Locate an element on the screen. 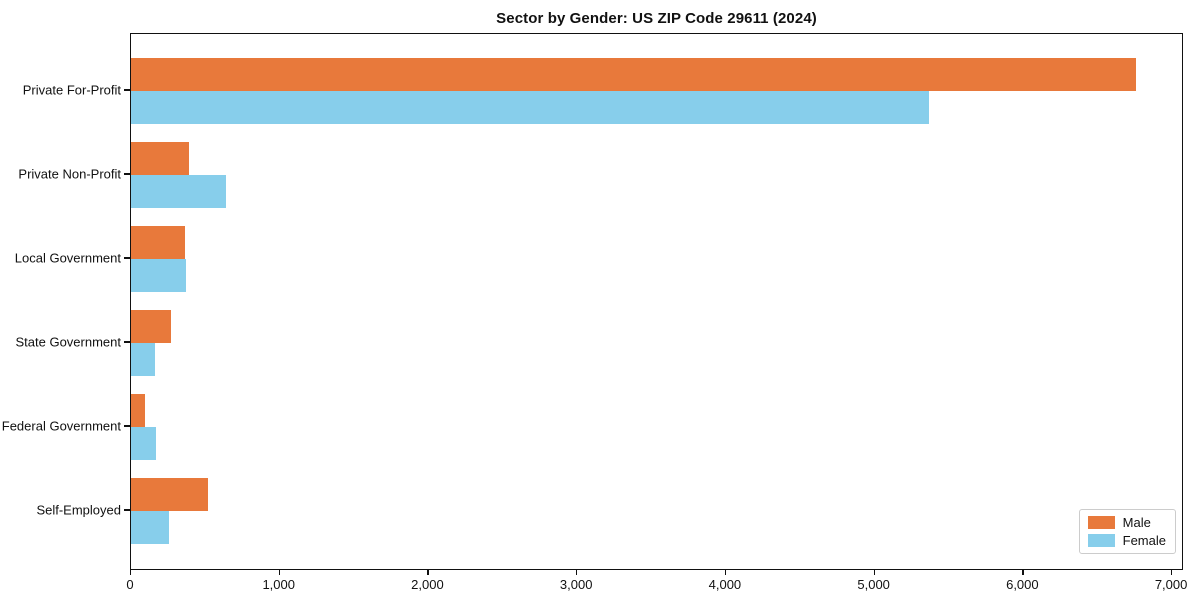 This screenshot has width=1200, height=600. y-axis-label: Local Government is located at coordinates (67, 258).